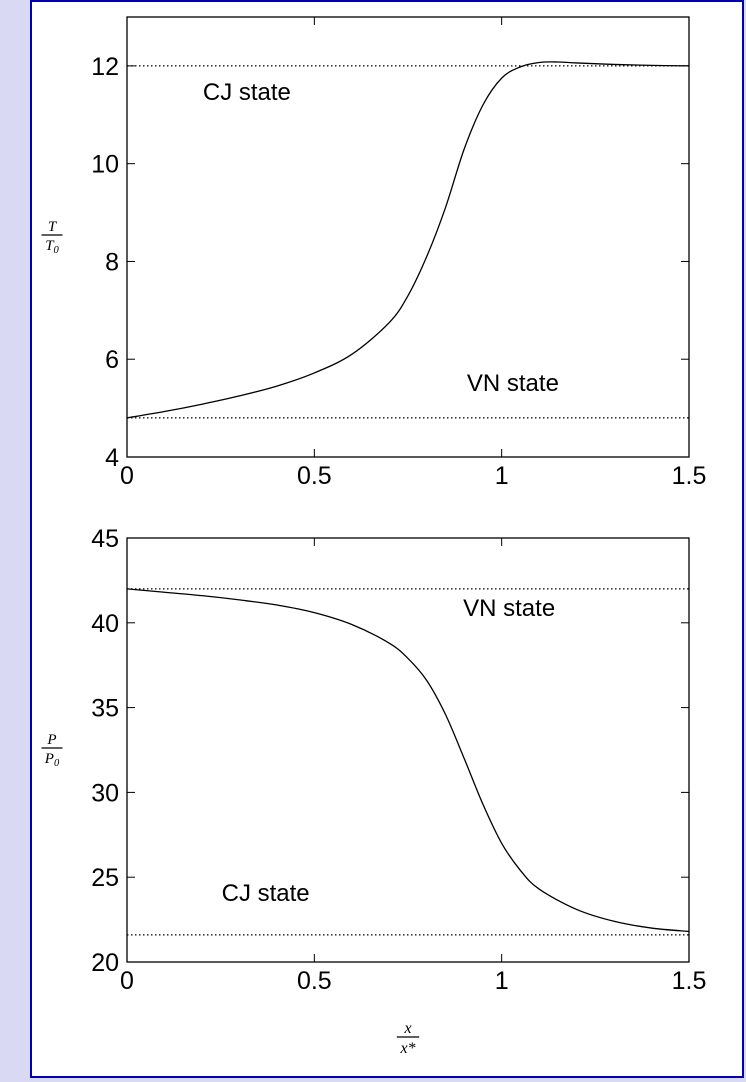  Describe the element at coordinates (105, 67) in the screenshot. I see `temperature-ytick-label: 12` at that location.